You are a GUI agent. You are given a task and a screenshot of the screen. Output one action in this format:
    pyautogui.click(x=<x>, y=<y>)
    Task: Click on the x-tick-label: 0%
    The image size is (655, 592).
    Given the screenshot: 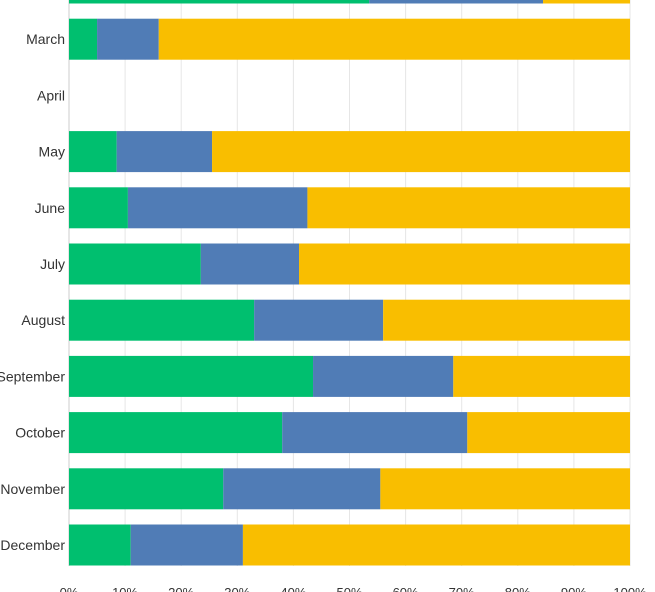 What is the action you would take?
    pyautogui.click(x=69, y=588)
    